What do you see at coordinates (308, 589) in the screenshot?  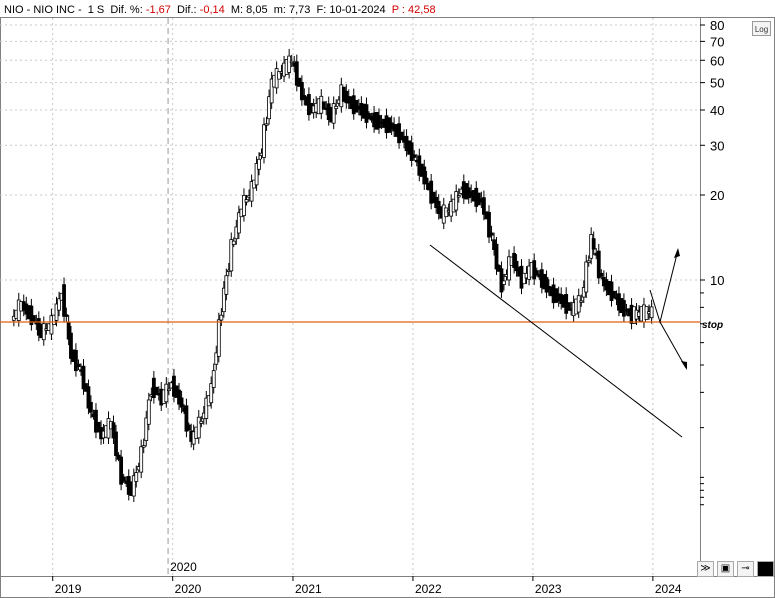 I see `x-tick-label: 2021` at bounding box center [308, 589].